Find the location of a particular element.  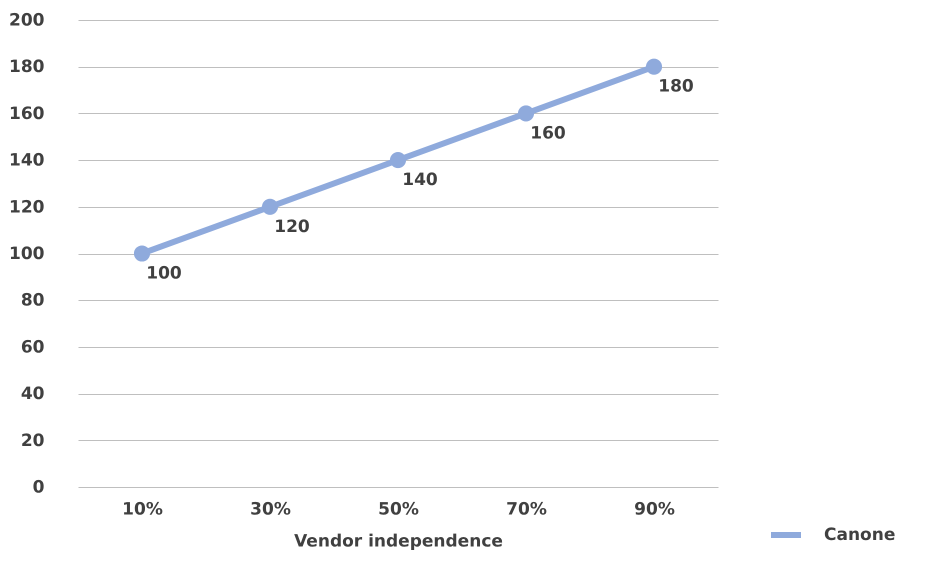

y-tick-label: 60 is located at coordinates (32, 347).